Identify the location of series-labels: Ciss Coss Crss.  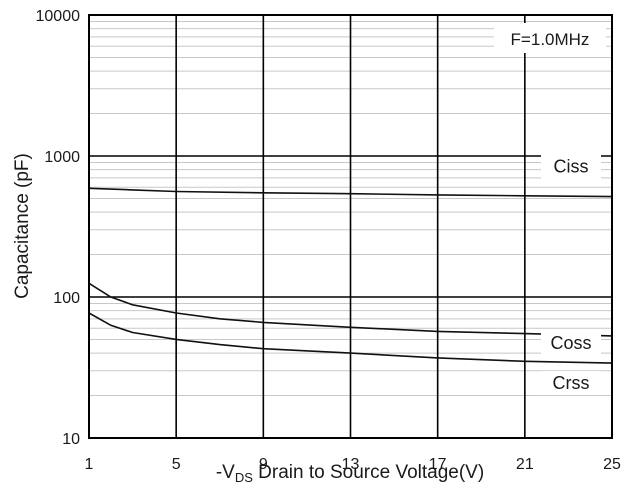
(571, 275).